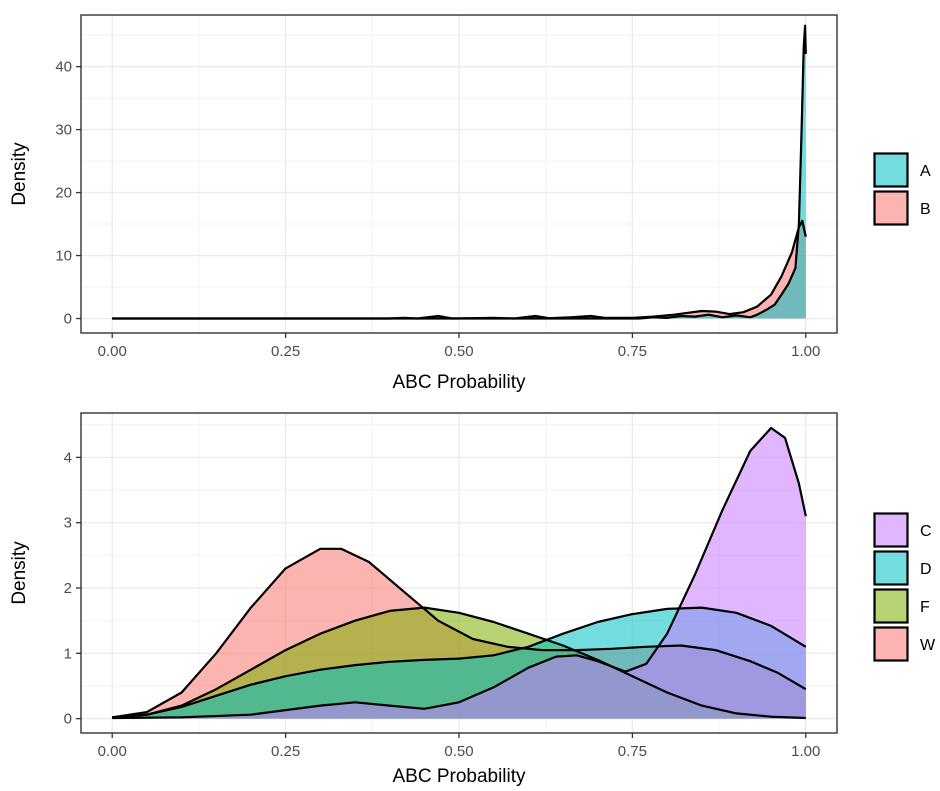 The width and height of the screenshot is (940, 791). What do you see at coordinates (63, 256) in the screenshot?
I see `y-tick-label: 10` at bounding box center [63, 256].